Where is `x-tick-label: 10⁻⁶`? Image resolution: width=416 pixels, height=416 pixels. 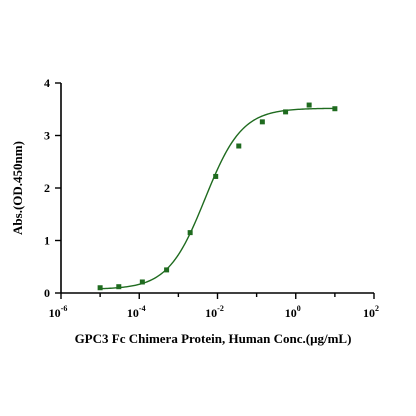
x-tick-label: 10⁻⁶ is located at coordinates (58, 312).